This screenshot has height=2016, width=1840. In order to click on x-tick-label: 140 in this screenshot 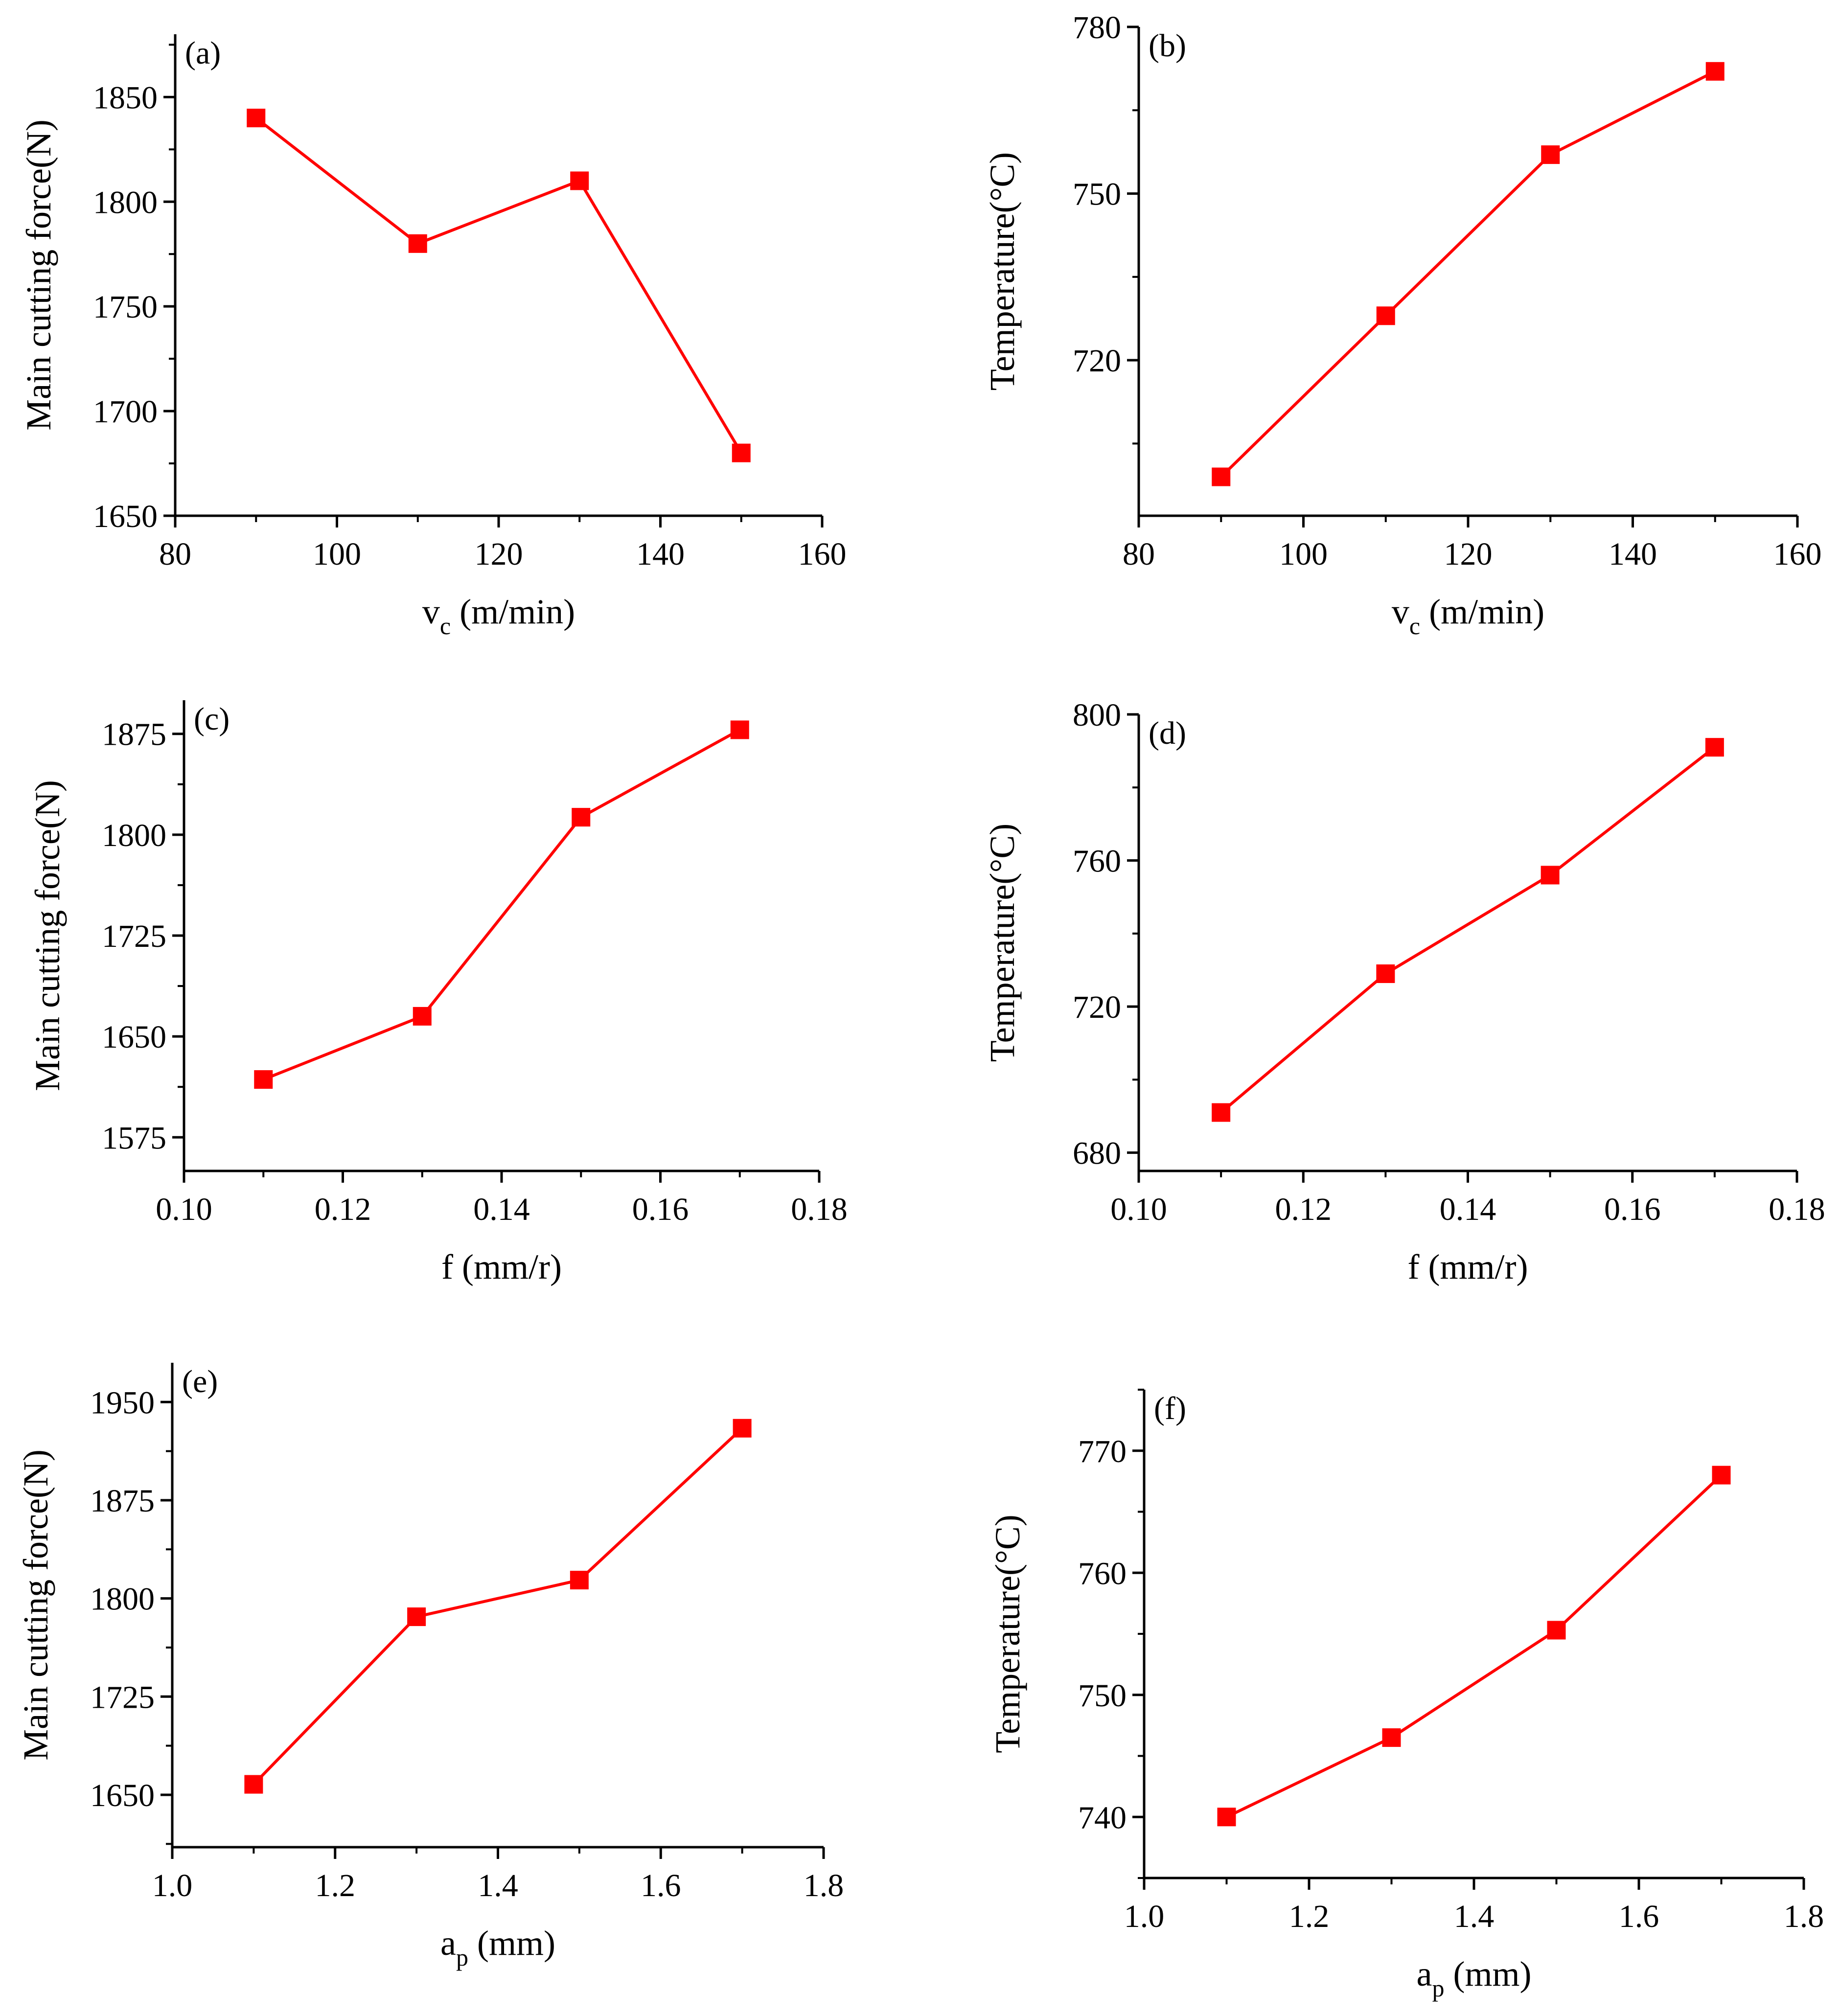, I will do `click(660, 554)`.